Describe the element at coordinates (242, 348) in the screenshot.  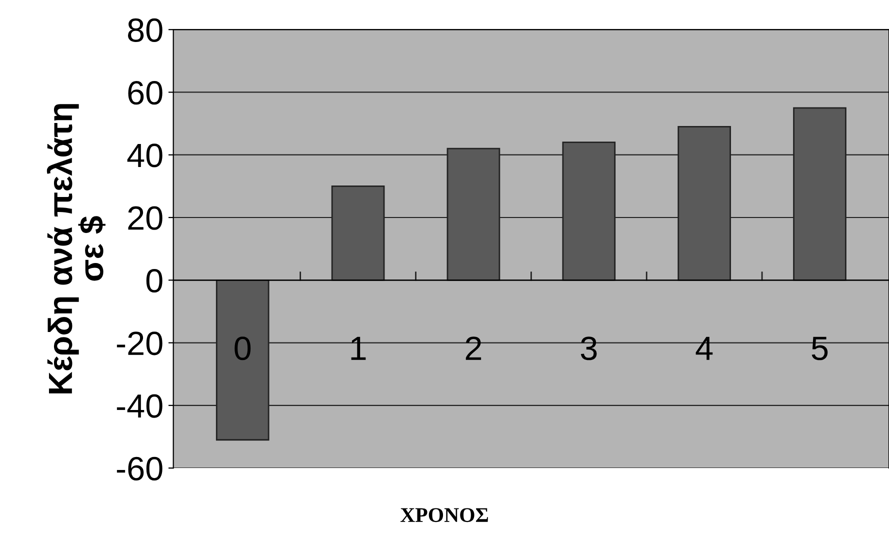
I see `x-tick-label: 0` at that location.